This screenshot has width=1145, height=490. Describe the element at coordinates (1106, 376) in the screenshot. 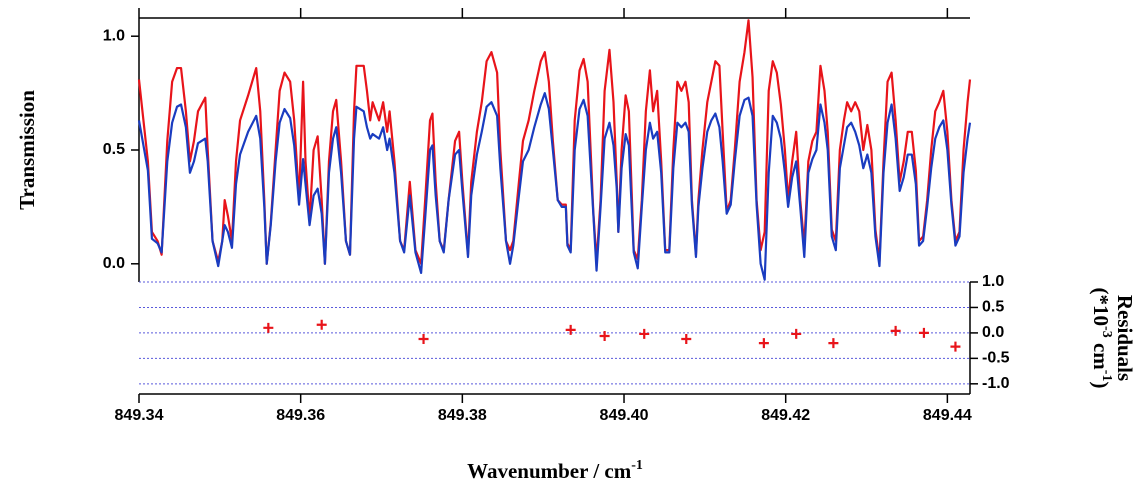

I see `unit-sup: -1` at that location.